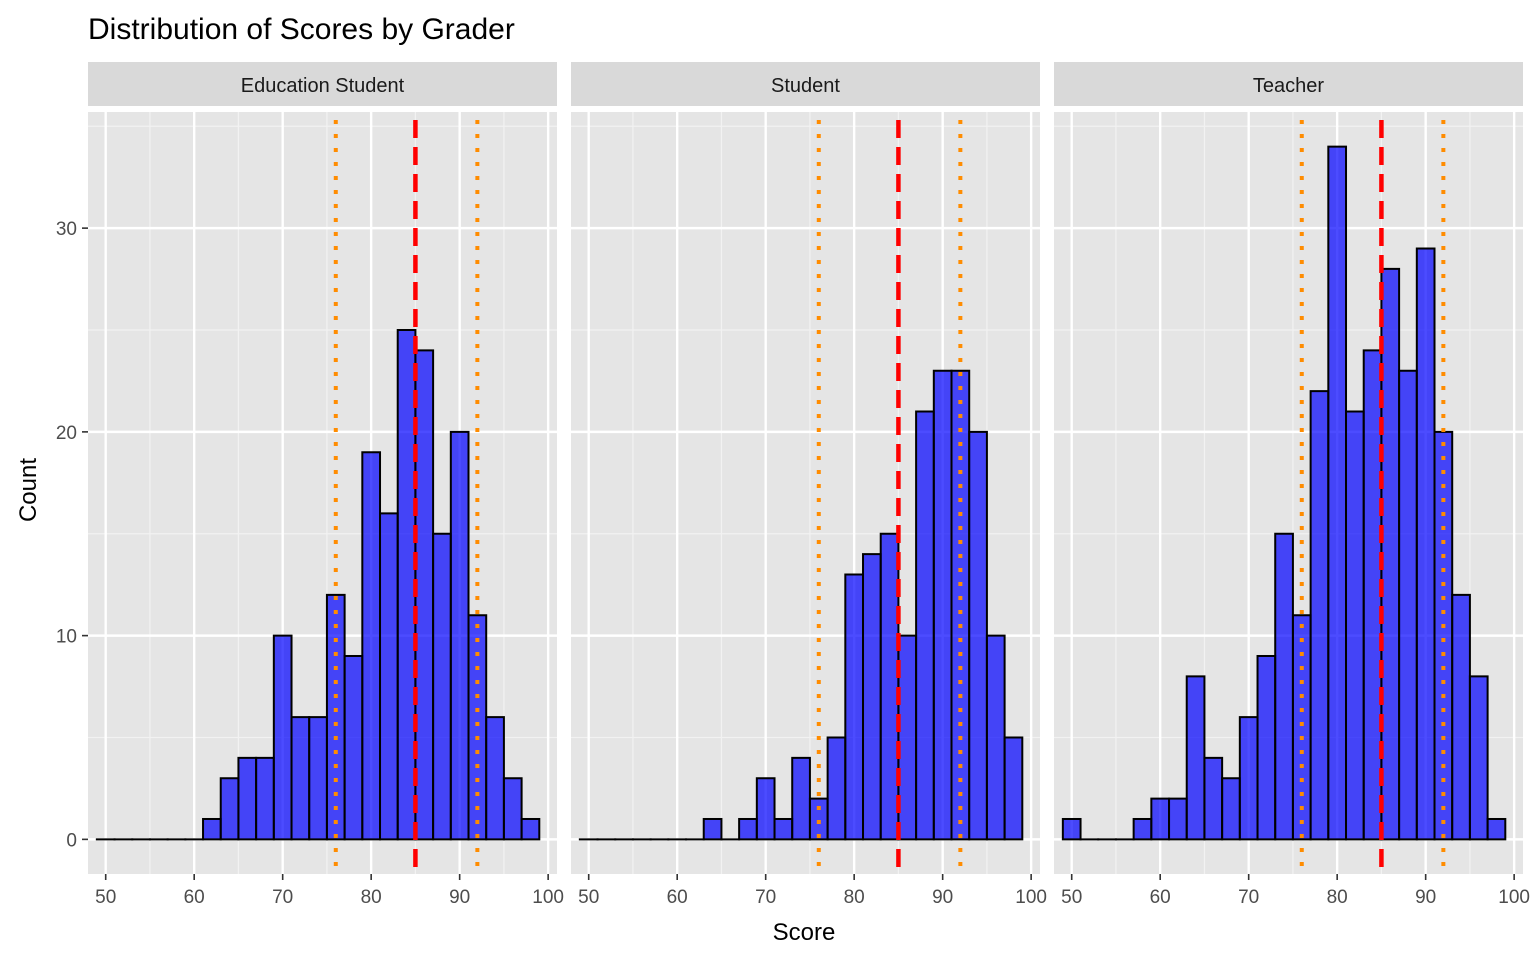 The width and height of the screenshot is (1536, 965). What do you see at coordinates (66, 433) in the screenshot?
I see `y-tick-label: 20` at bounding box center [66, 433].